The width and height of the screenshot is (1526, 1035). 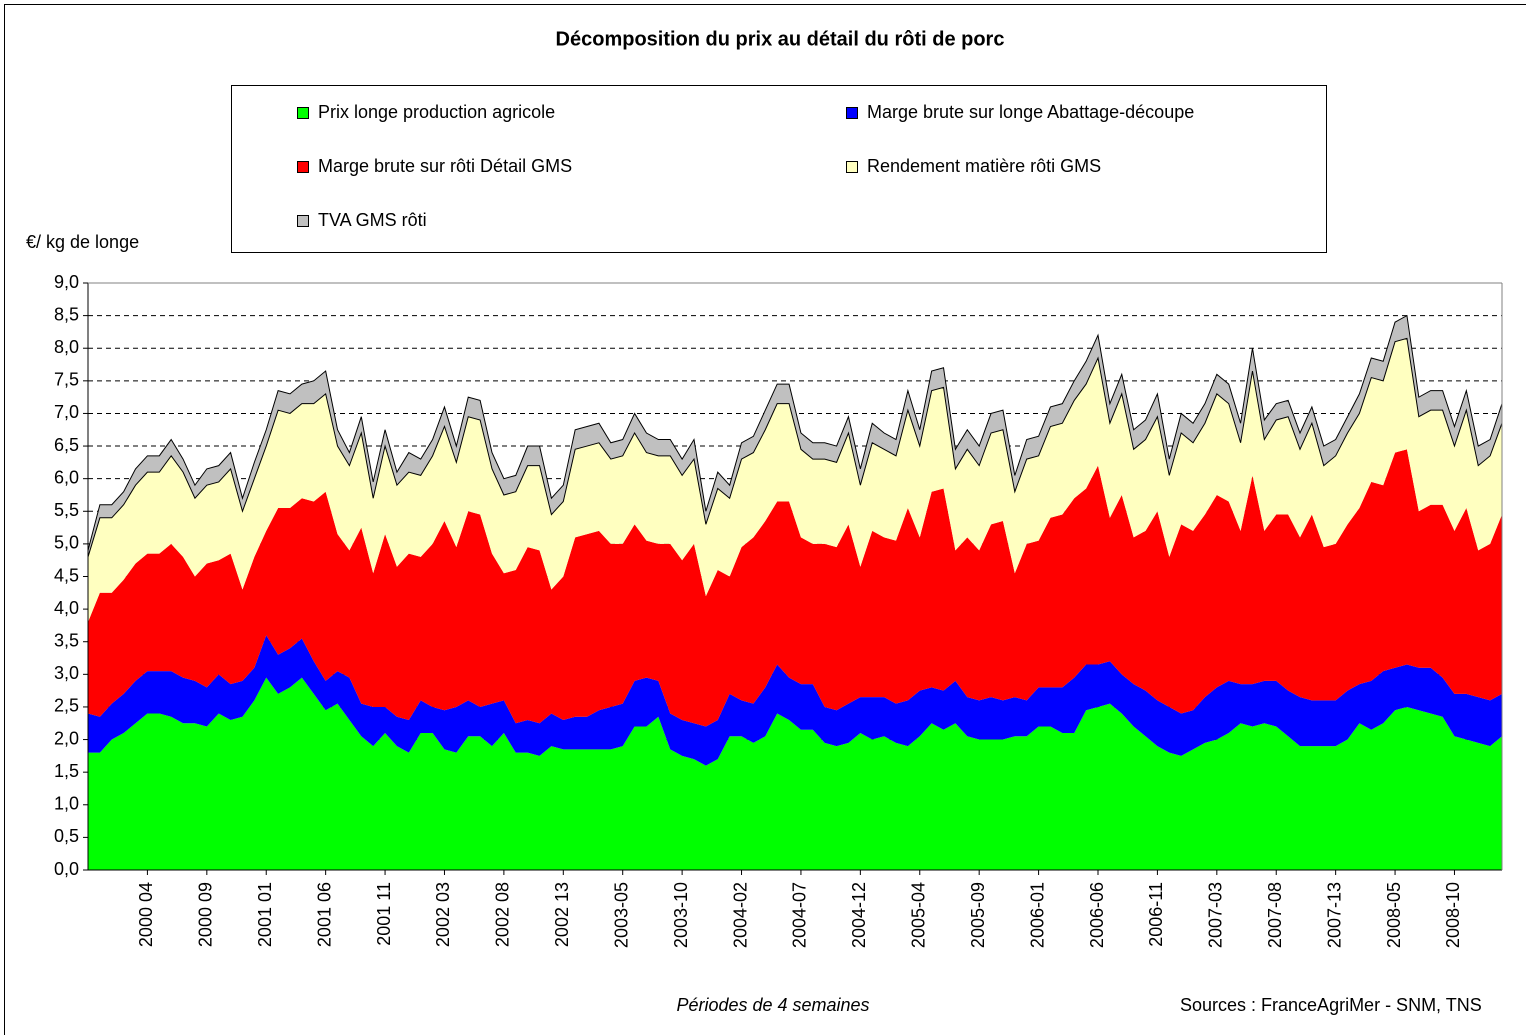 What do you see at coordinates (681, 915) in the screenshot?
I see `x-tick-label: 2003-10` at bounding box center [681, 915].